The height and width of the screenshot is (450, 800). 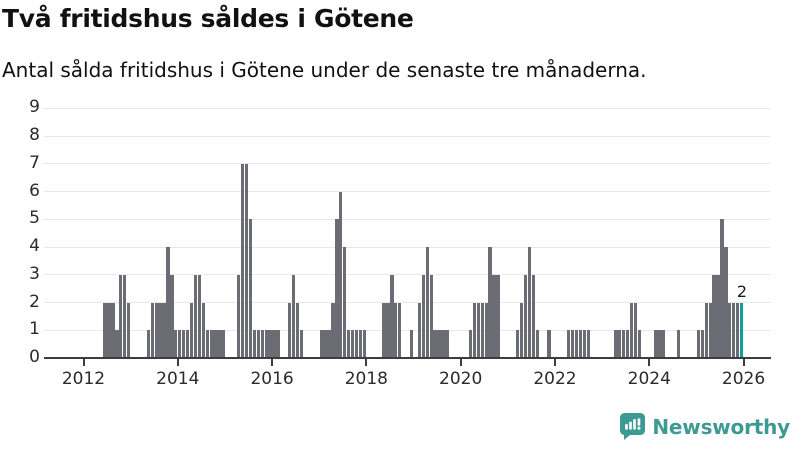 I want to click on newsworthy-logo: Newsworthy, so click(x=705, y=426).